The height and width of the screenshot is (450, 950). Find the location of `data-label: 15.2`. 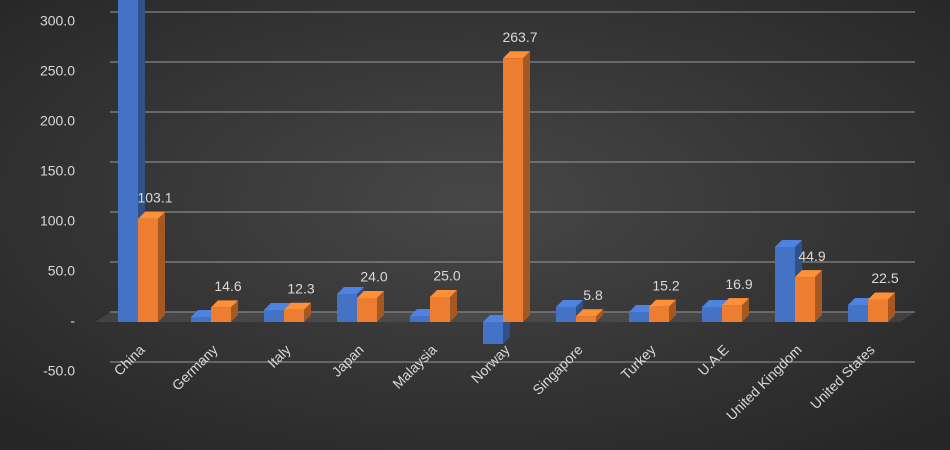

data-label: 15.2 is located at coordinates (665, 286).